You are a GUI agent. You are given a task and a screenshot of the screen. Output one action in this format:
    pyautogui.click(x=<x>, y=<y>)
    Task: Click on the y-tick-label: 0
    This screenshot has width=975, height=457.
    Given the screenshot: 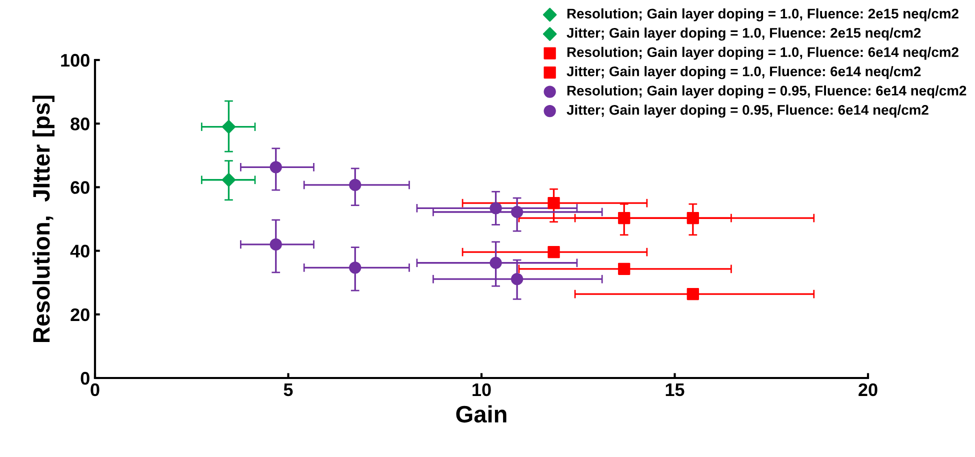 What is the action you would take?
    pyautogui.click(x=85, y=378)
    